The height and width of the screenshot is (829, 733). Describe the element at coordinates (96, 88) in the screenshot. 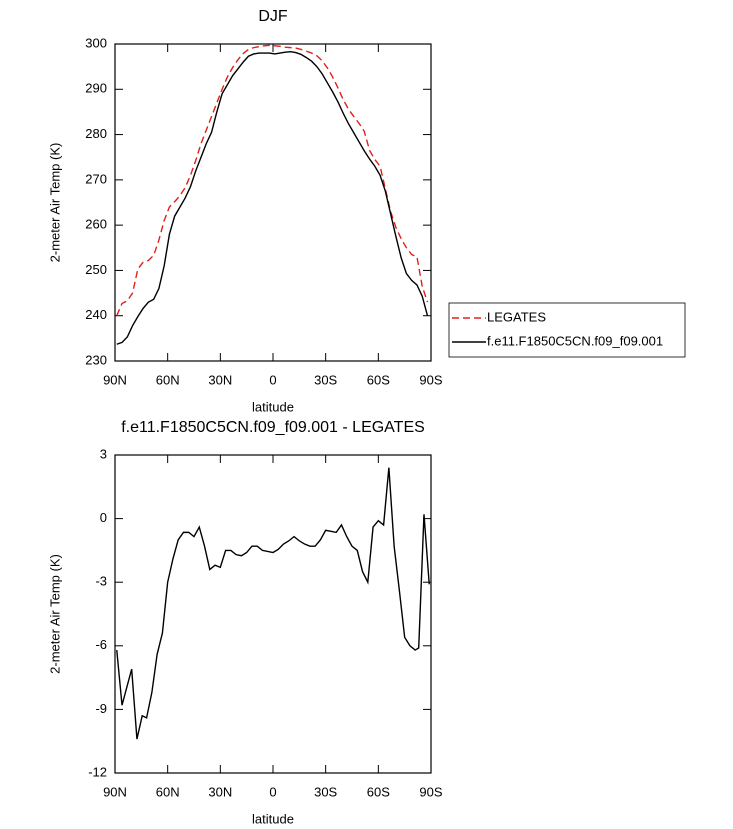

I see `y-tick-label: 290` at that location.